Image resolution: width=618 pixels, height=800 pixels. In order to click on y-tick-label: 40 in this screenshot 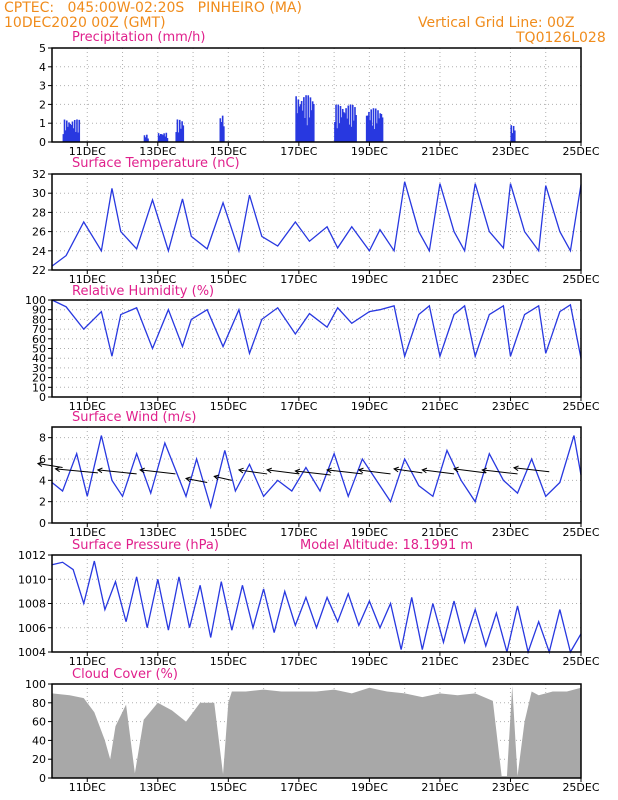, I will do `click(39, 358)`.